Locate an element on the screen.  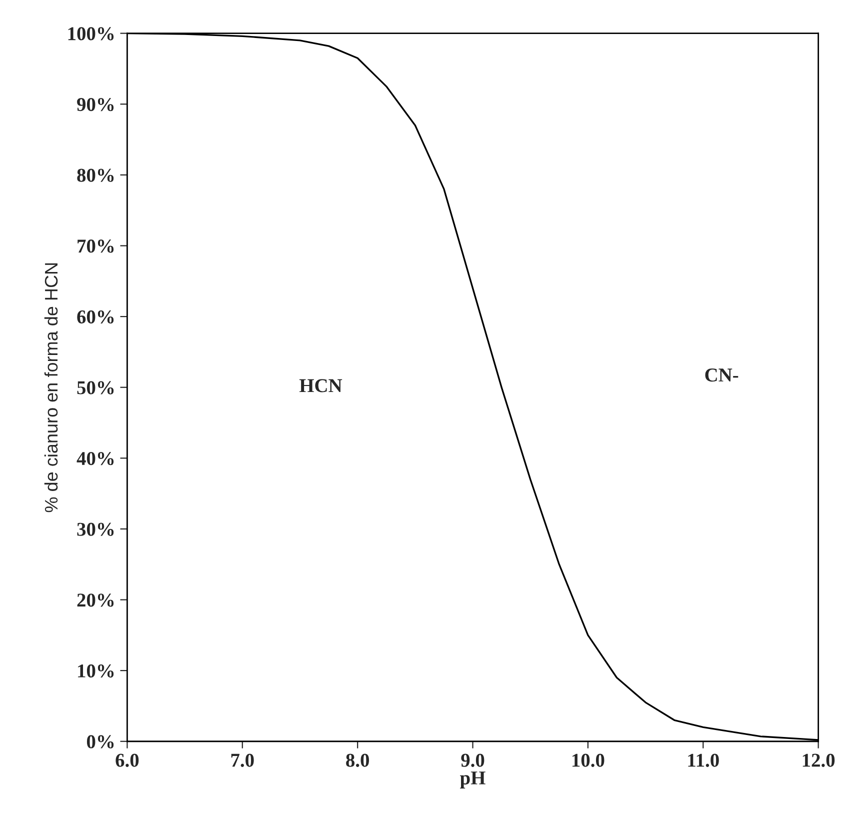
x-tick-label: 8.0 is located at coordinates (357, 760).